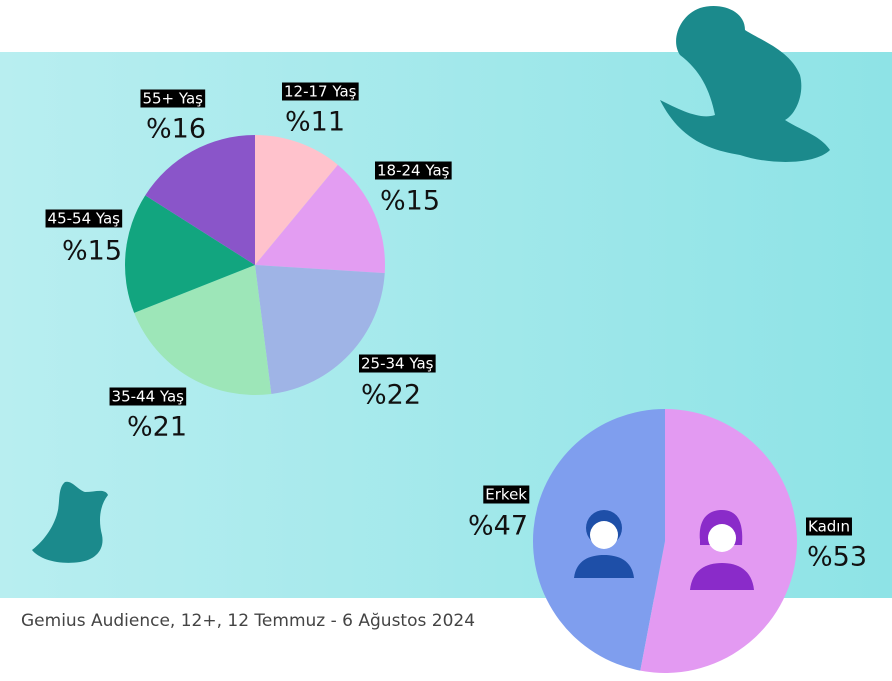 This screenshot has height=681, width=892. I want to click on female-face, so click(722, 538).